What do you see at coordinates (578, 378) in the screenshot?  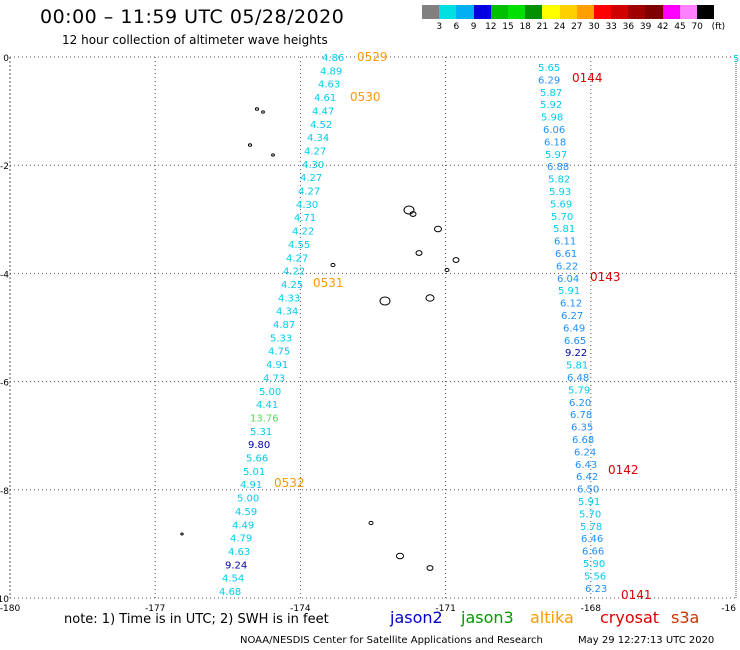 I see `swh-value: 6.48` at bounding box center [578, 378].